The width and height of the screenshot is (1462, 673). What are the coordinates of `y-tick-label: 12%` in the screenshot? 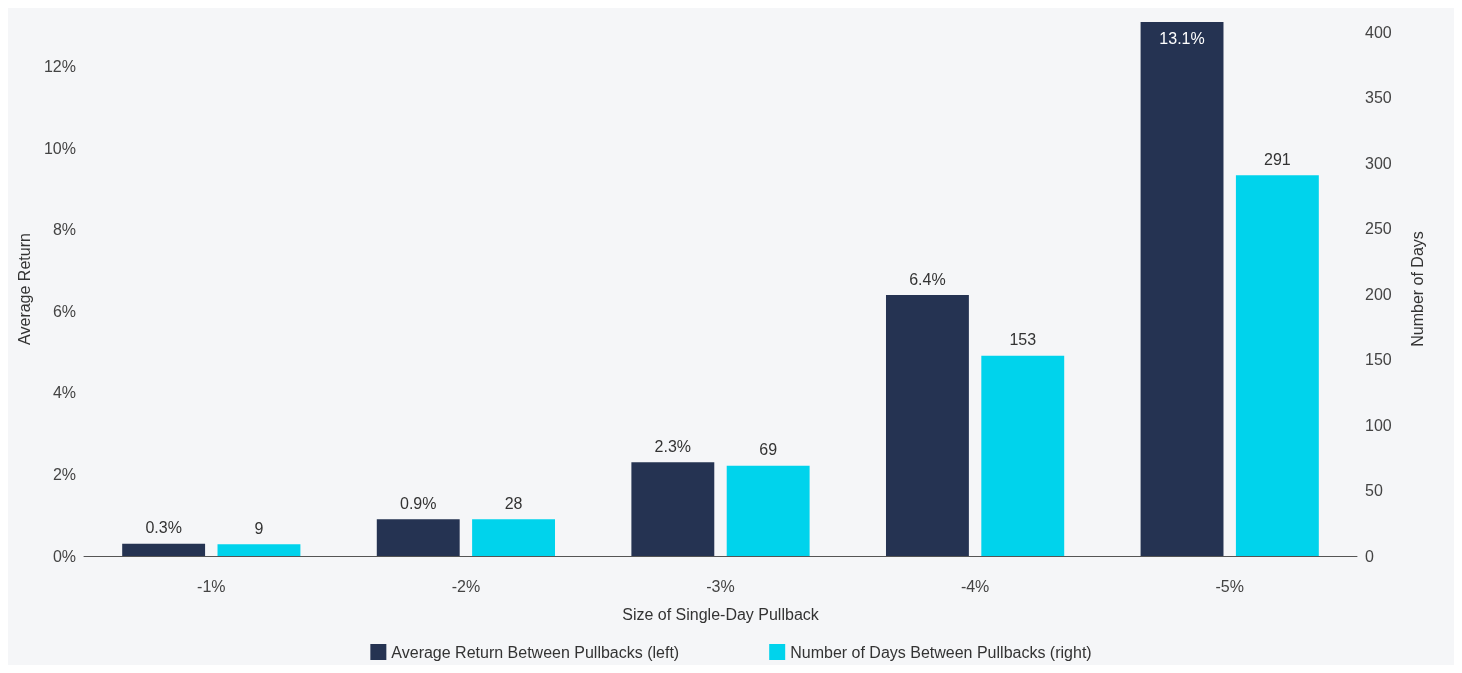 It's located at (59, 67).